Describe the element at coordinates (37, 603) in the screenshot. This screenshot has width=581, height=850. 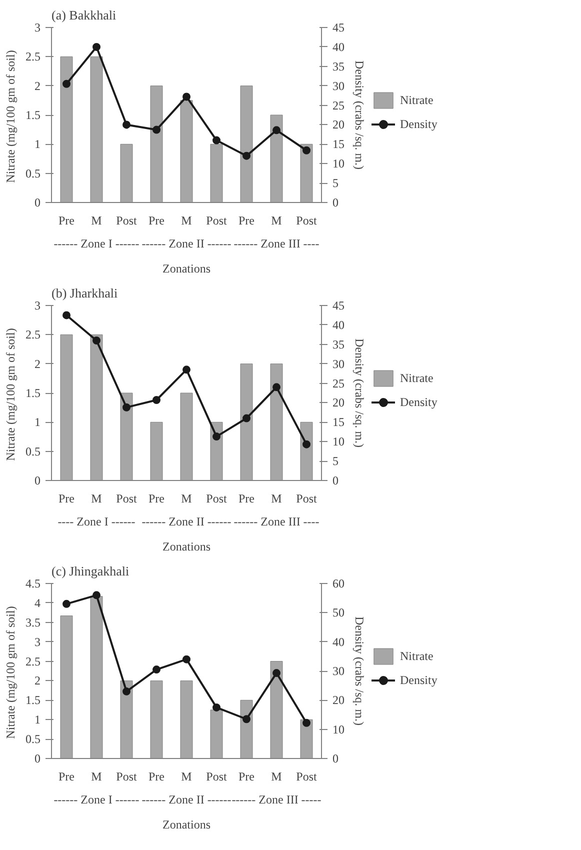
I see `y-tick-label: 4` at that location.